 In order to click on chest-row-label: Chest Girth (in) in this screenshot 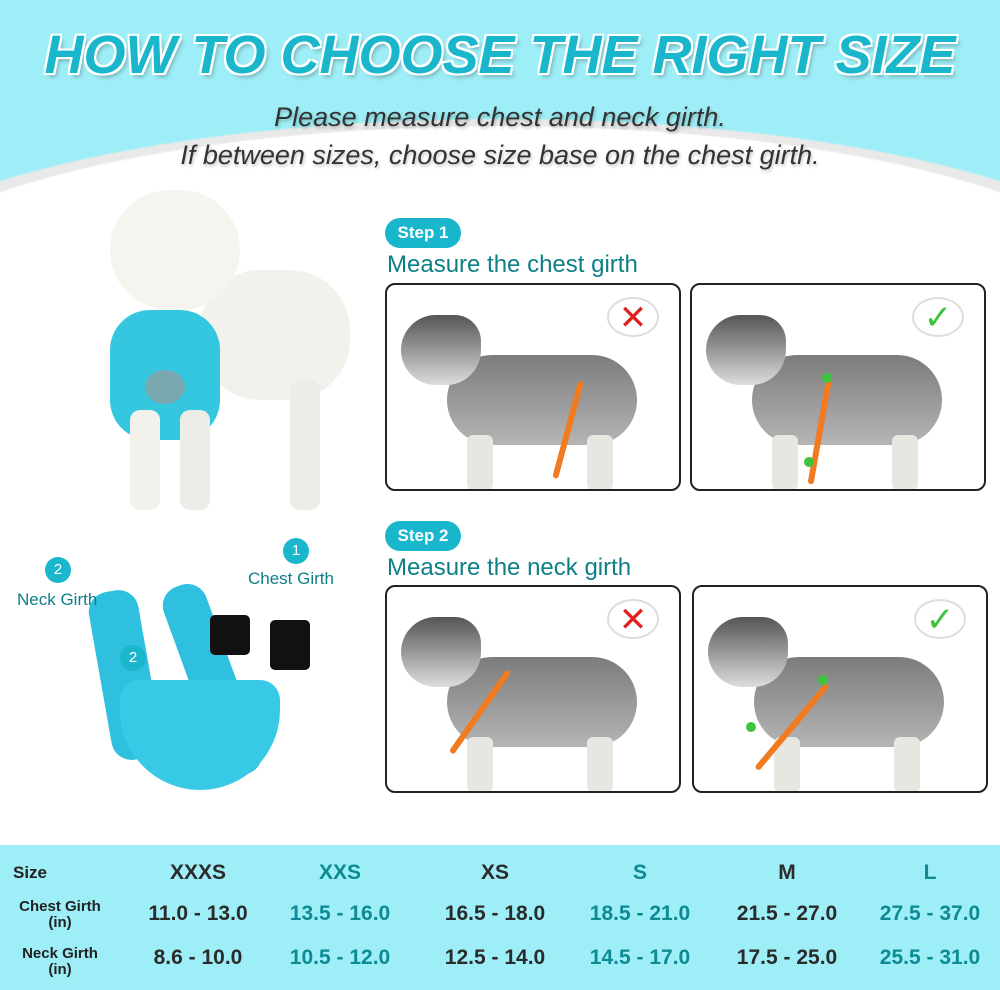, I will do `click(60, 914)`.